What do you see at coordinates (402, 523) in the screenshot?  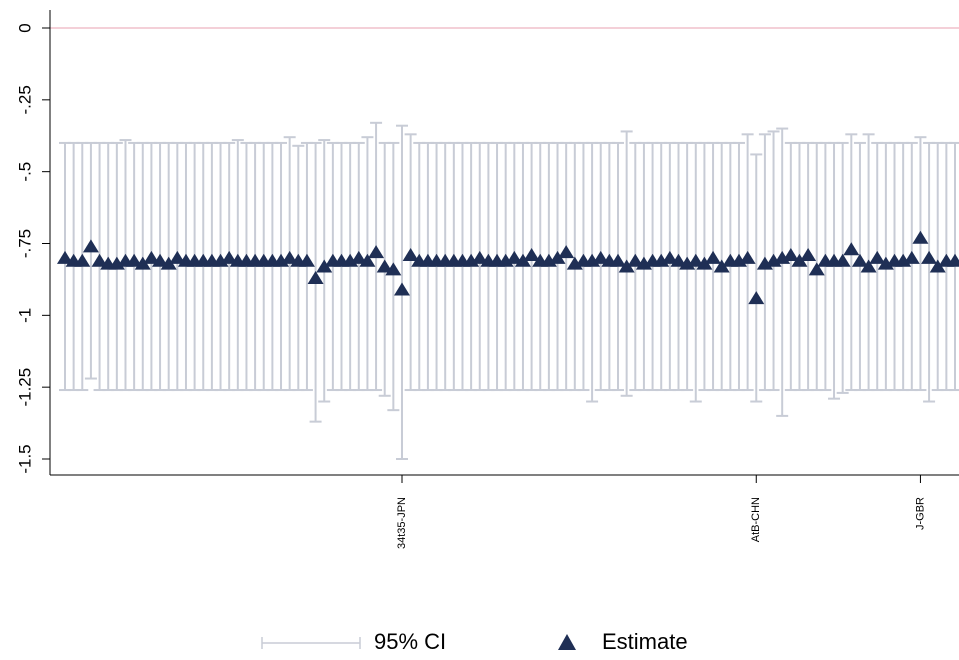 I see `x-tick-label: 34t35-JPN` at bounding box center [402, 523].